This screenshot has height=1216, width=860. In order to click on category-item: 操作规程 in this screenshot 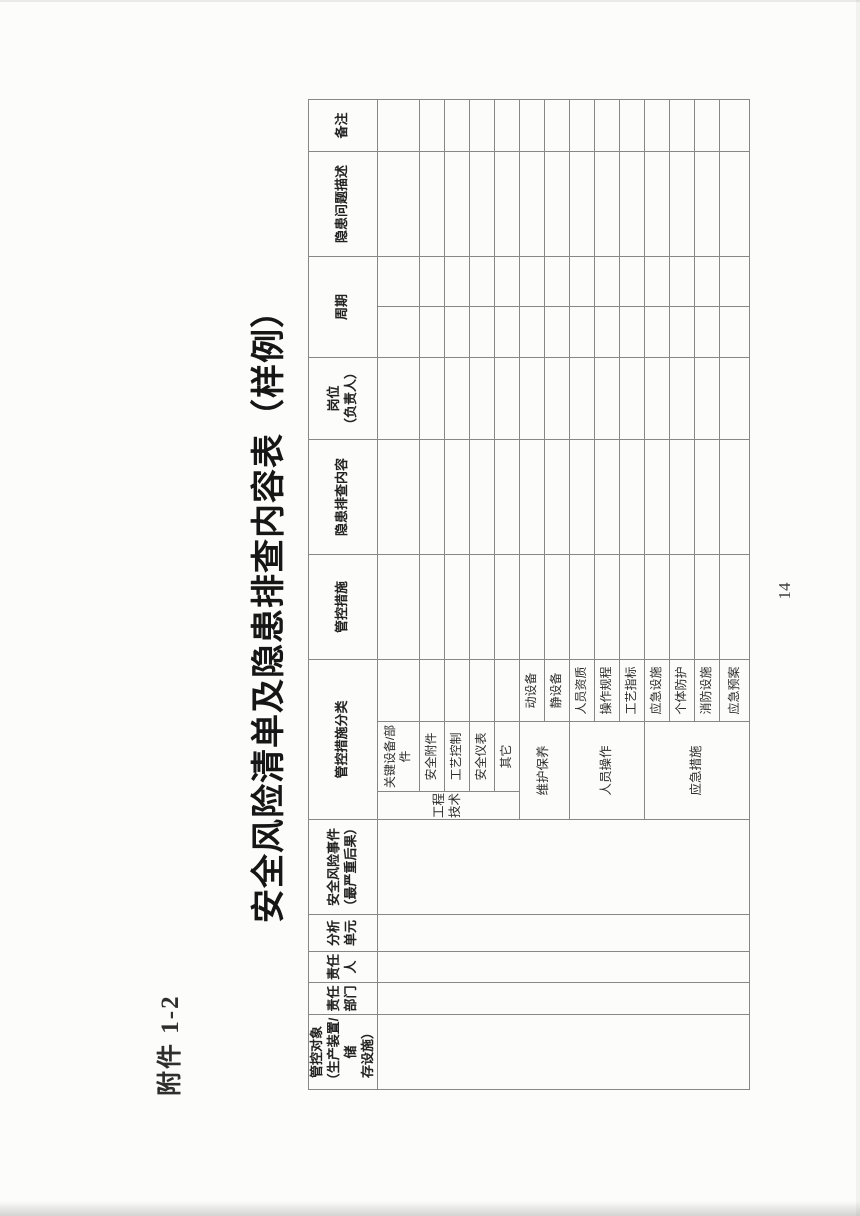, I will do `click(607, 690)`.